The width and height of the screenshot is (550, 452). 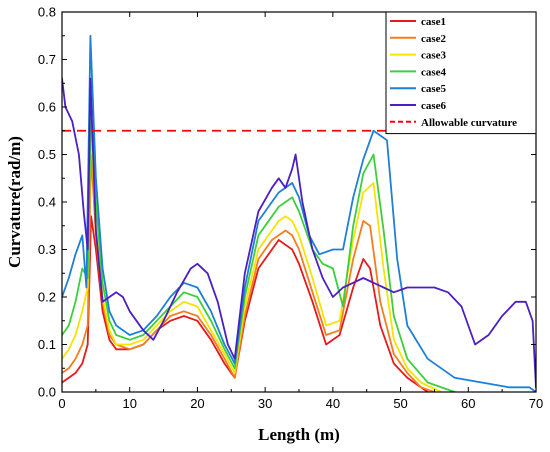 What do you see at coordinates (434, 89) in the screenshot?
I see `legend-label: case5` at bounding box center [434, 89].